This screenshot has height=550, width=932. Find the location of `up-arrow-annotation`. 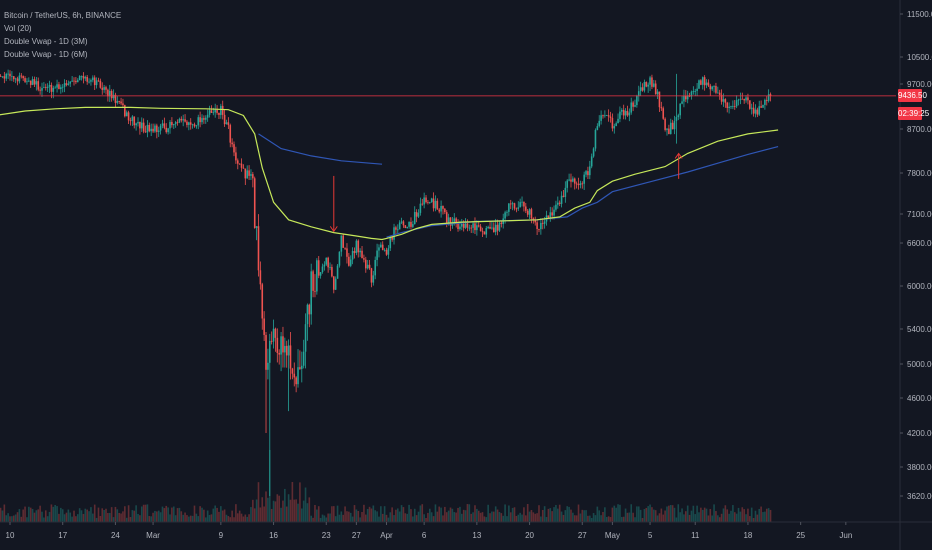

up-arrow-annotation is located at coordinates (678, 165).